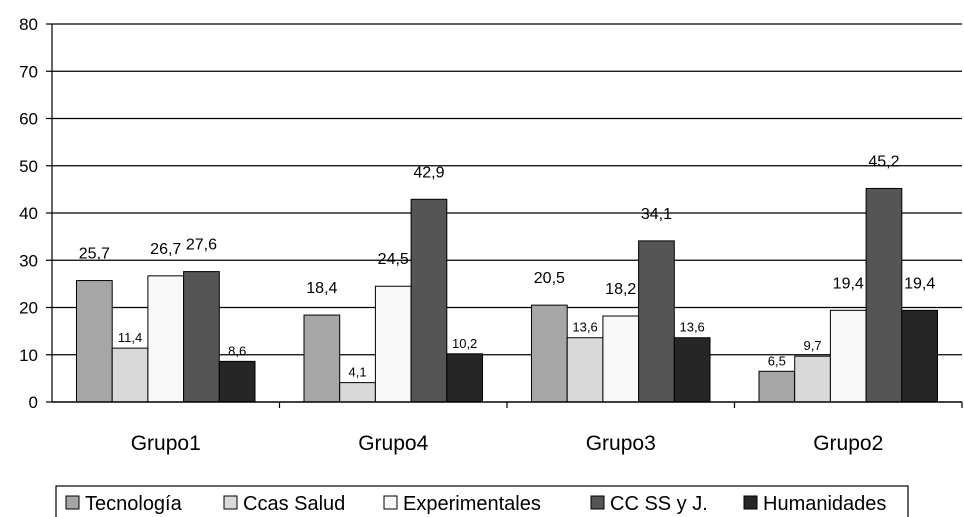 The height and width of the screenshot is (517, 964). I want to click on bar-tecnolog-a-grupo4, so click(322, 358).